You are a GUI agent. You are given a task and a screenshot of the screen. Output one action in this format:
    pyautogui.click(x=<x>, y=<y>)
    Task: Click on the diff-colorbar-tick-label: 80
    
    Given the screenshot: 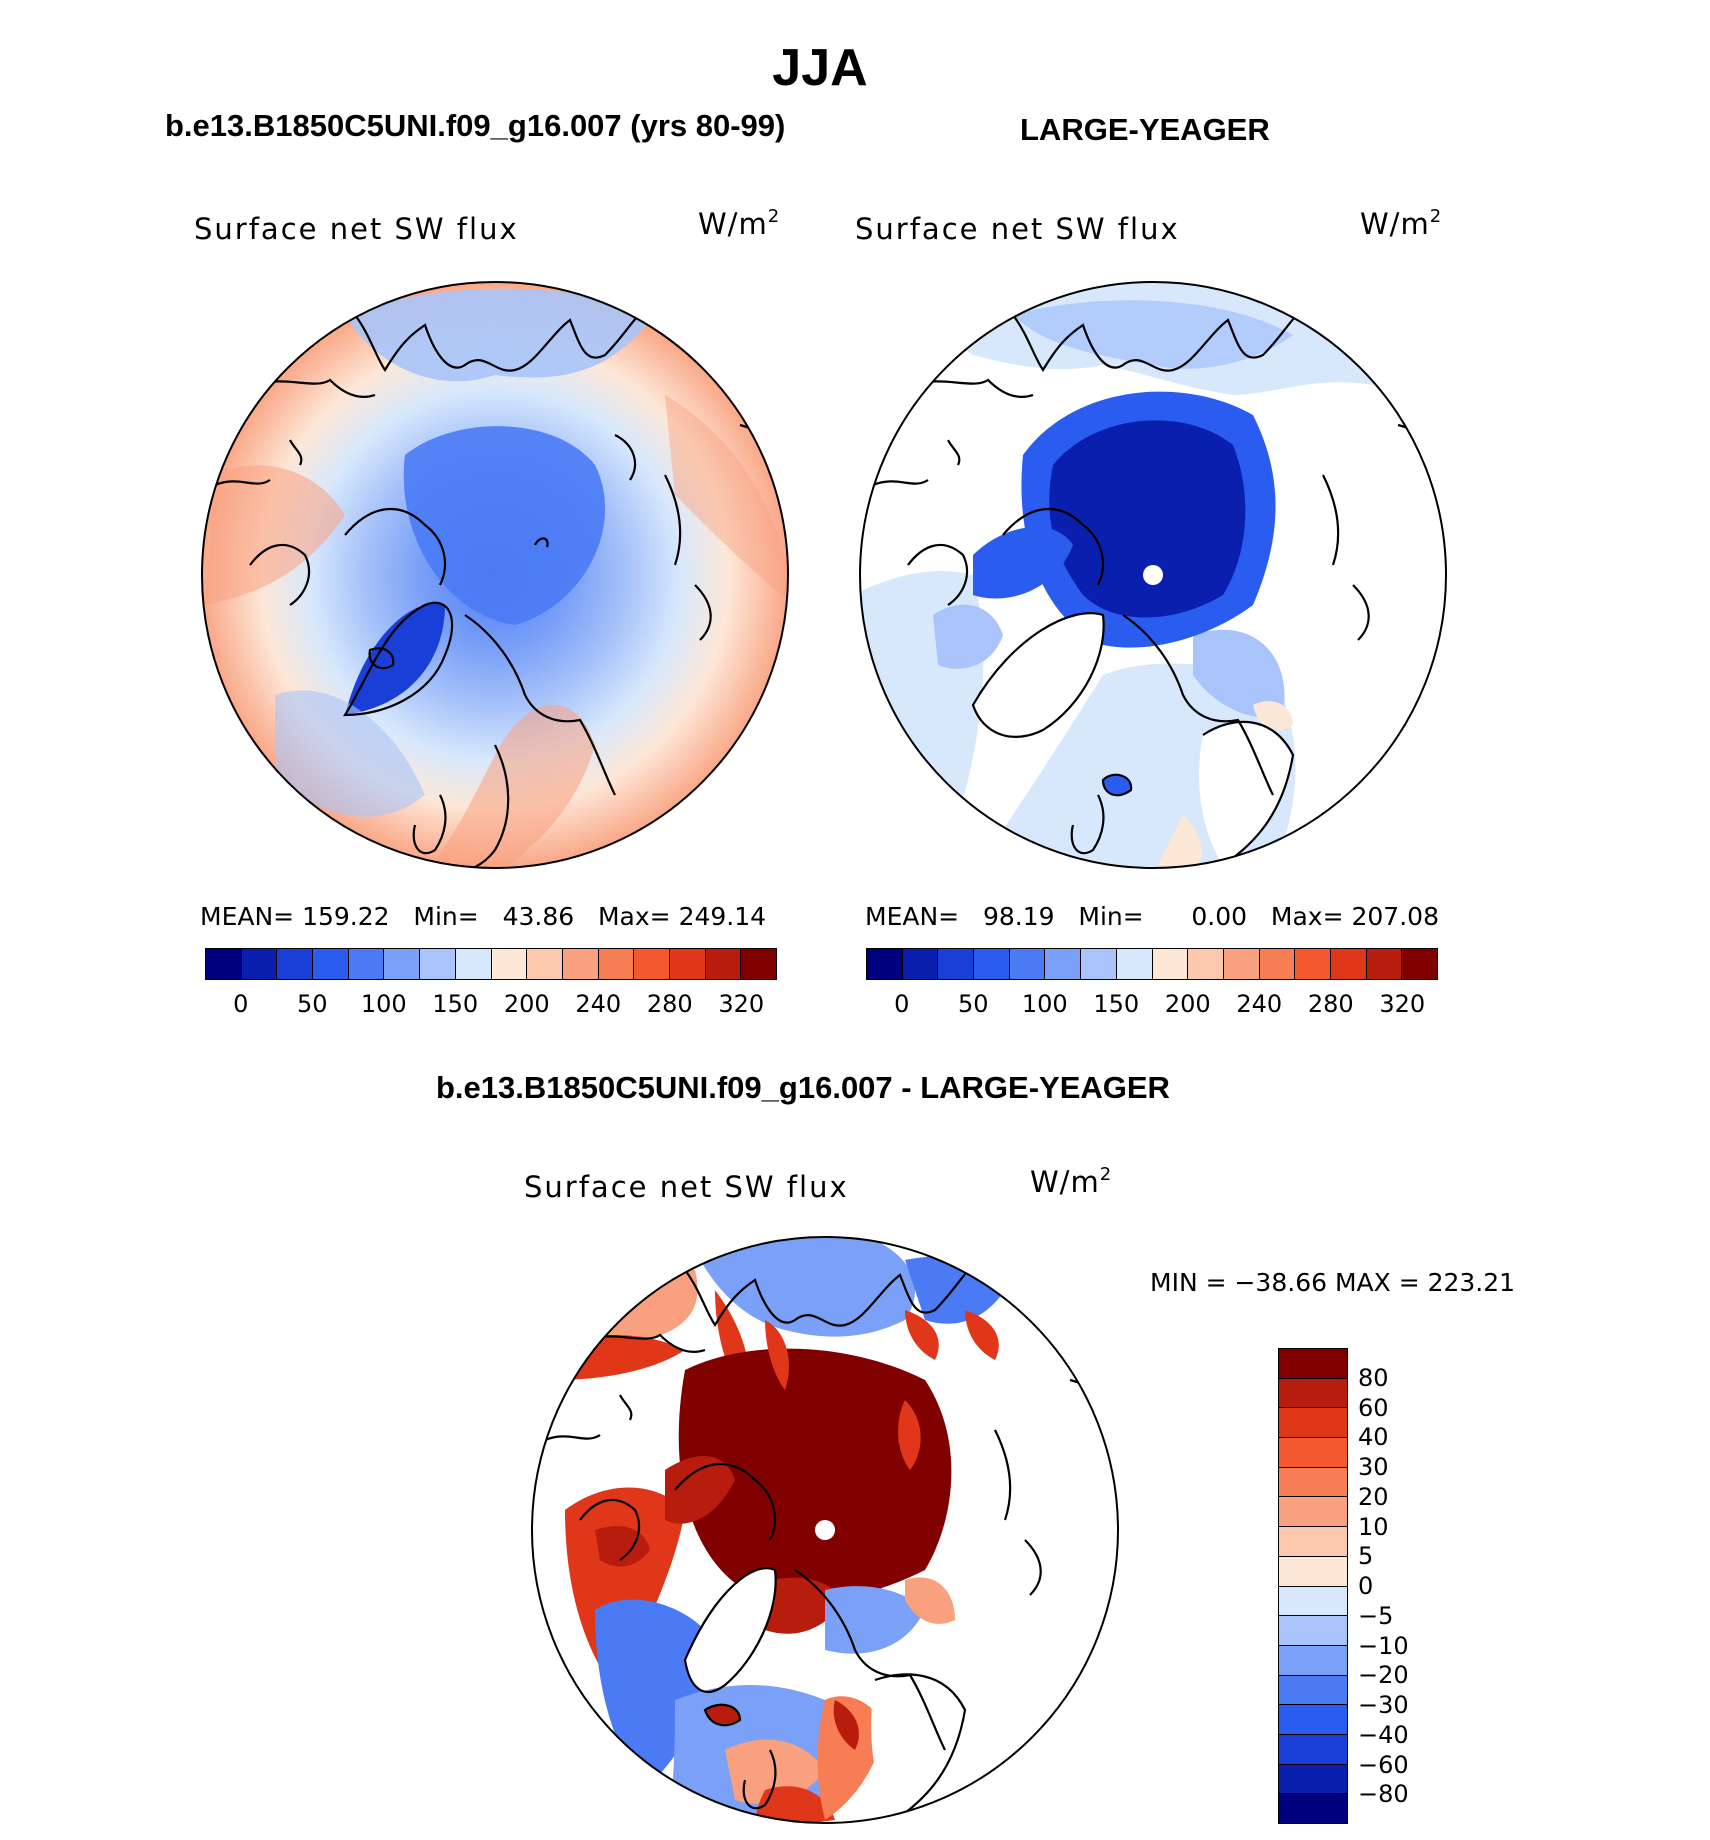 What is the action you would take?
    pyautogui.click(x=1373, y=1377)
    